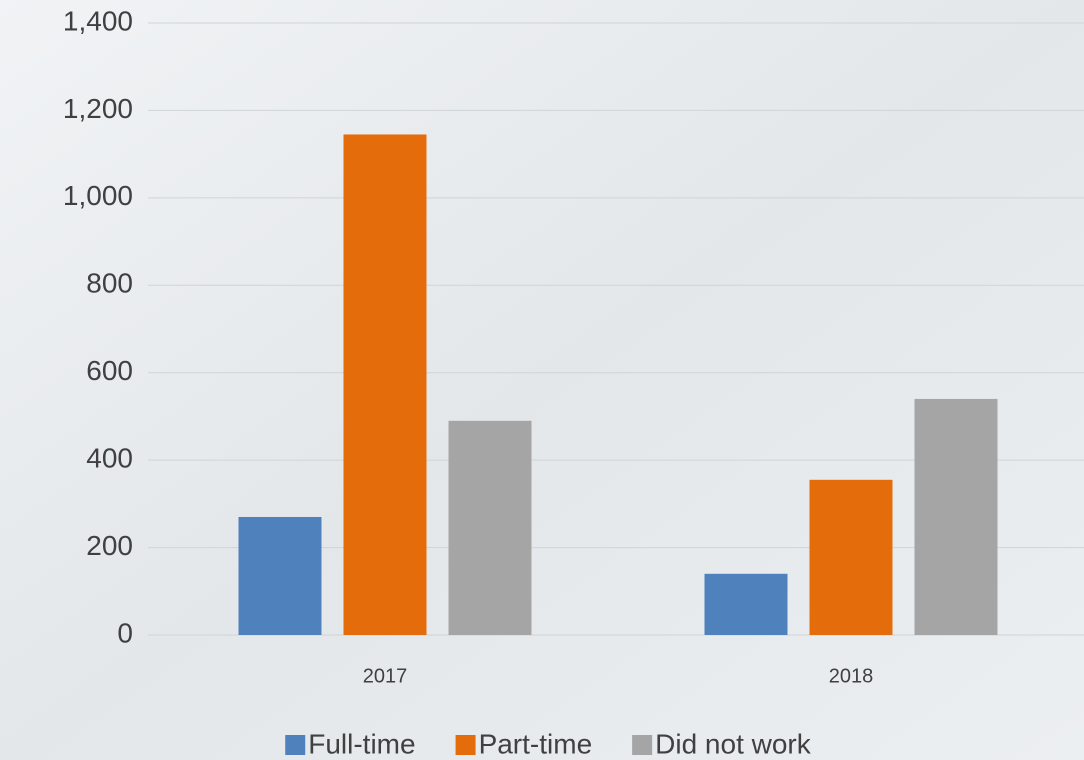 Image resolution: width=1084 pixels, height=760 pixels. What do you see at coordinates (851, 676) in the screenshot?
I see `x-tick-label: 2018` at bounding box center [851, 676].